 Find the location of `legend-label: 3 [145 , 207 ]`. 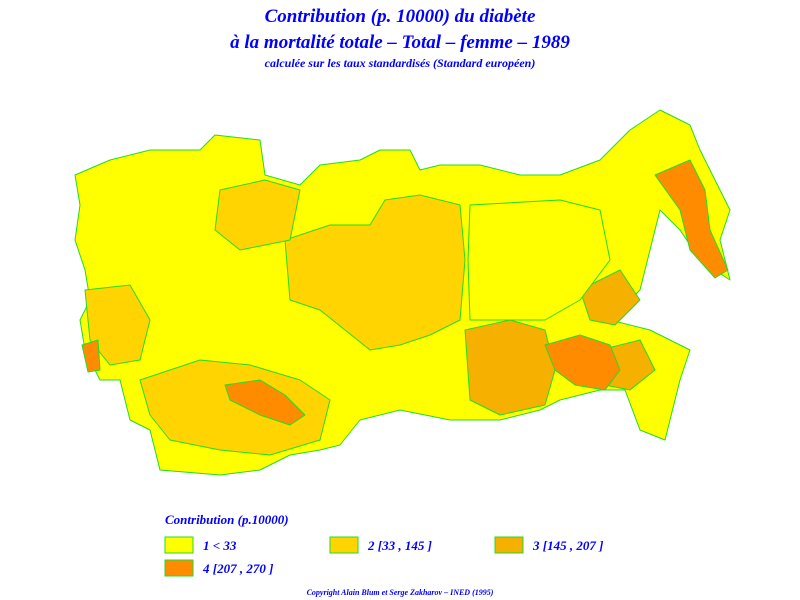

legend-label: 3 [145 , 207 ] is located at coordinates (567, 545).